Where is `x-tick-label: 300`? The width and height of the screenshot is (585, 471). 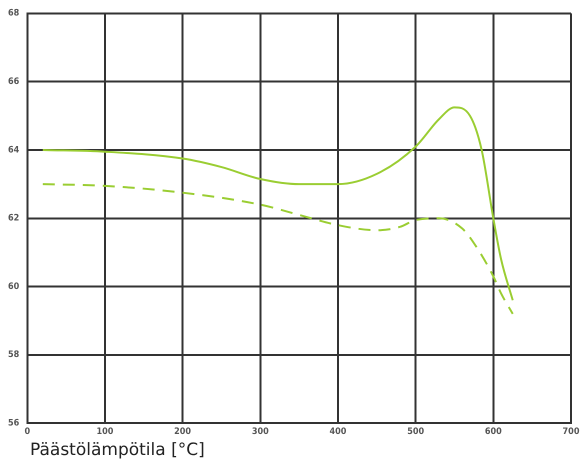
x-tick-label: 300 is located at coordinates (261, 431).